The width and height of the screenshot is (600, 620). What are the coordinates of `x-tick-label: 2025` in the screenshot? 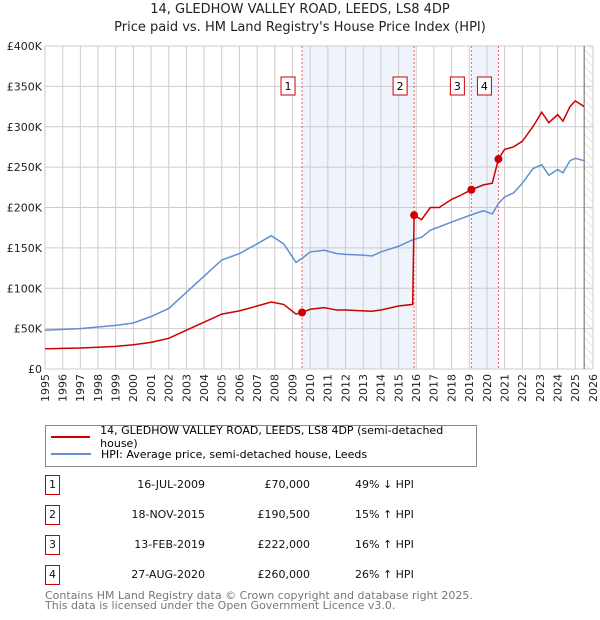 It's located at (575, 388).